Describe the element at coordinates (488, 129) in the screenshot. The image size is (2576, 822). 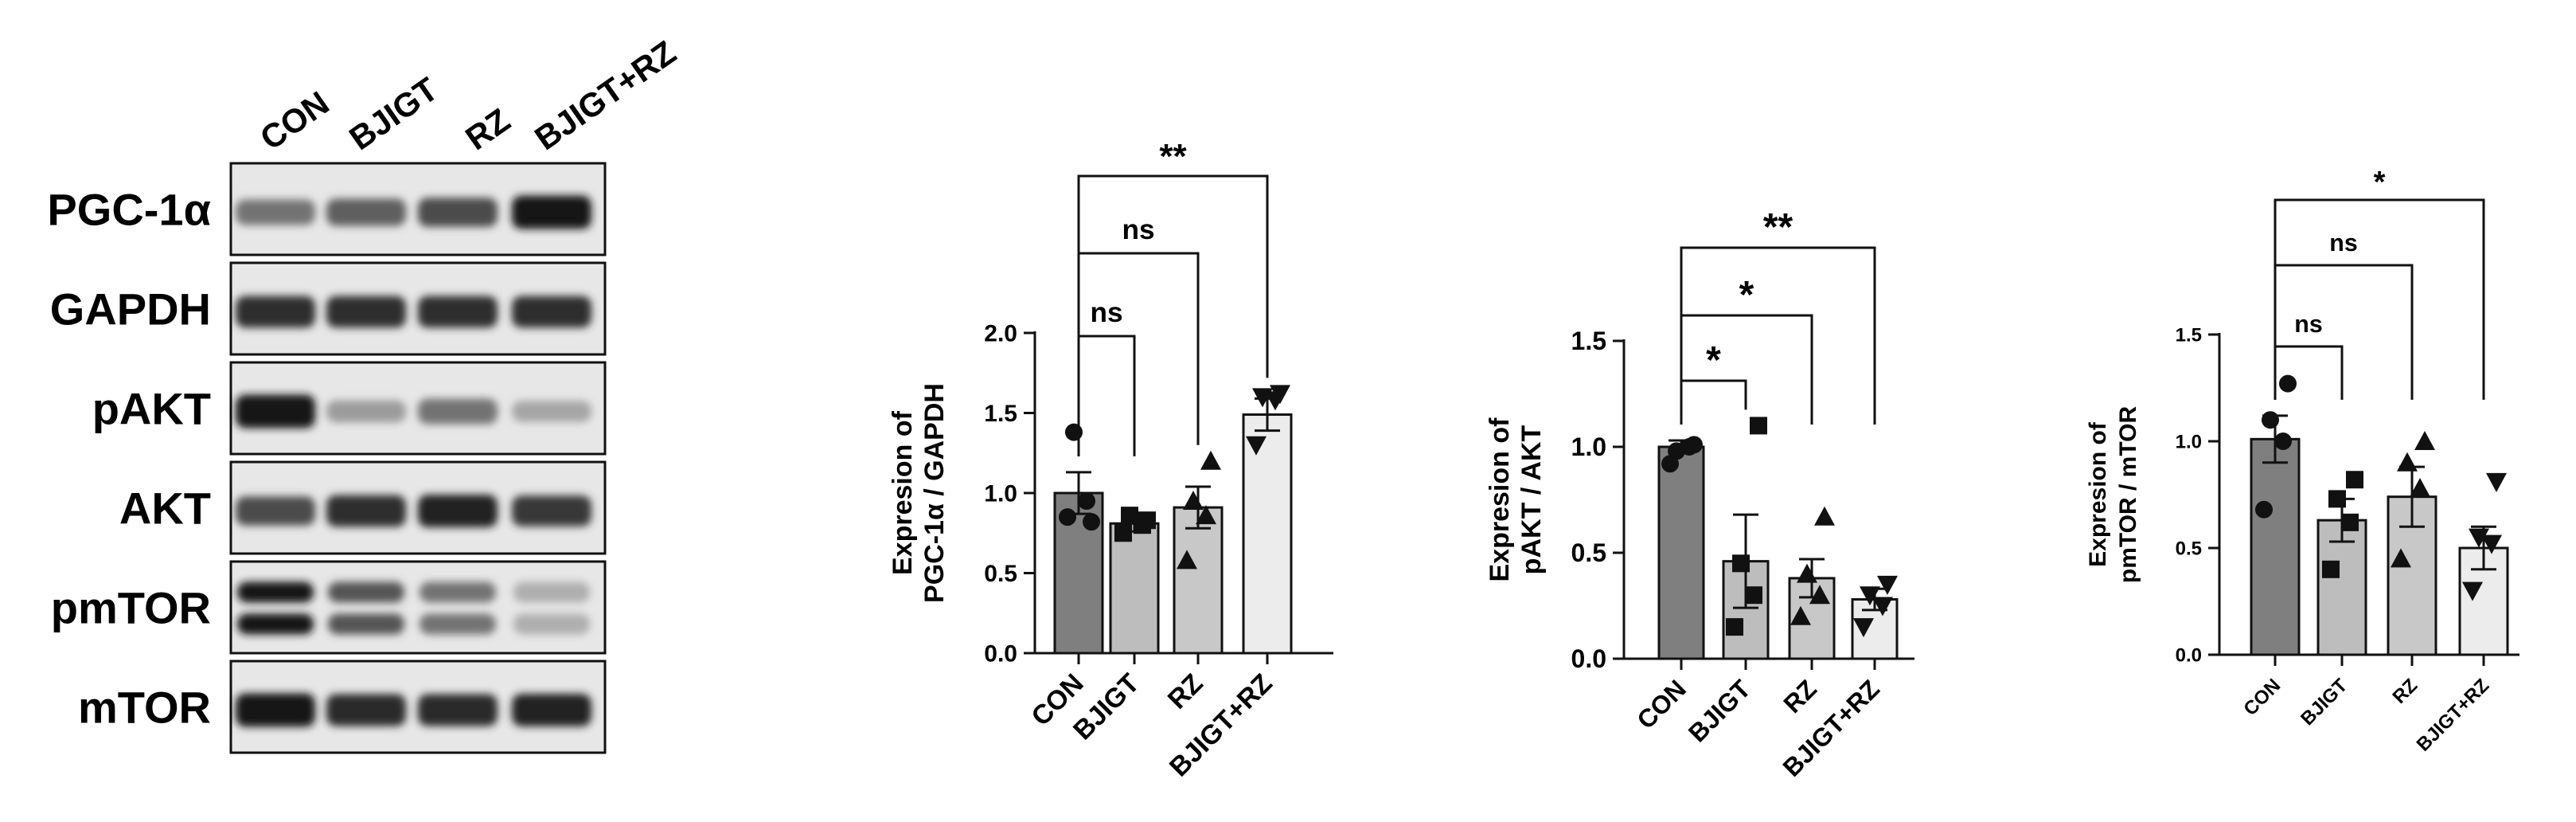
I see `lane-label-rz: RZ` at that location.